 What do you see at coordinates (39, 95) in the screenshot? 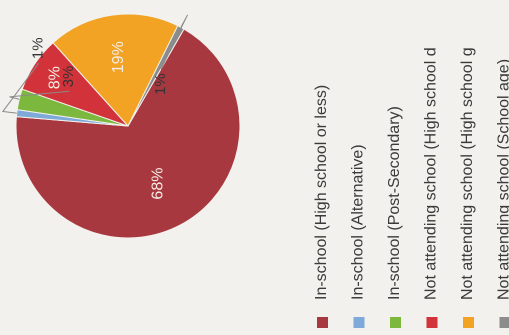
I see `leader-line-in-school-post-secondary` at bounding box center [39, 95].